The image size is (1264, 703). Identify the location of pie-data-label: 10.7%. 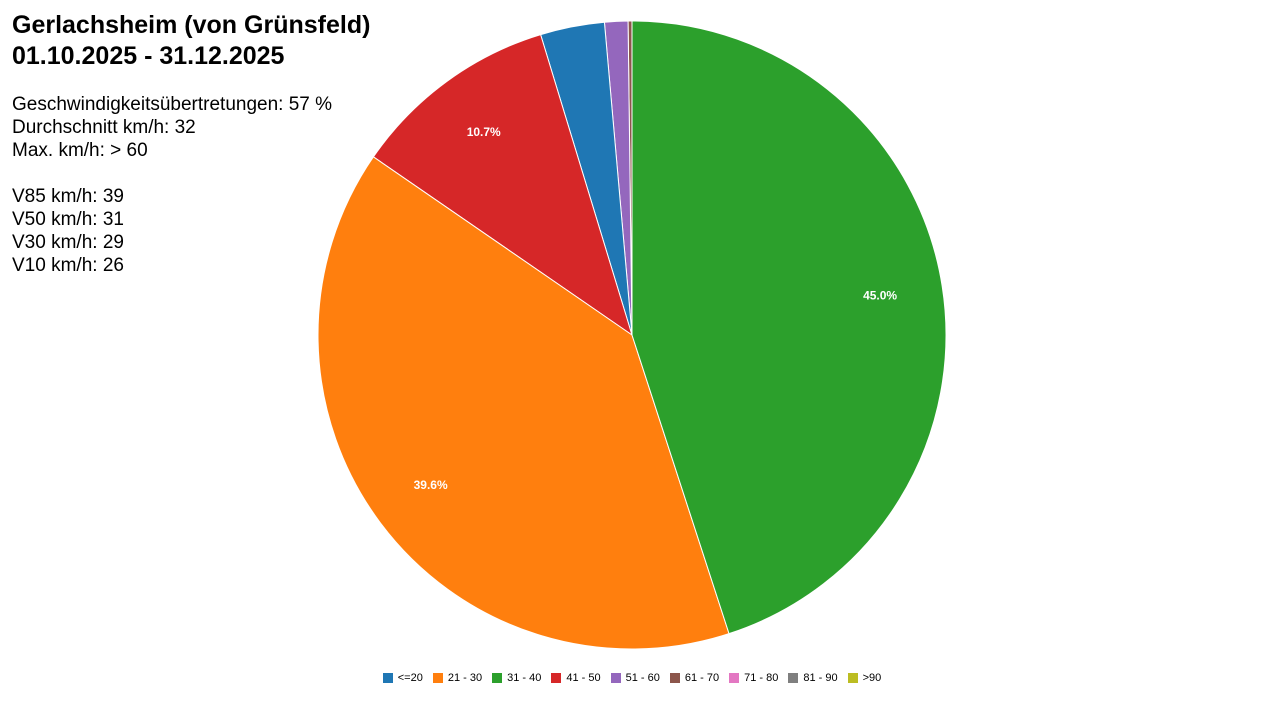
(484, 132).